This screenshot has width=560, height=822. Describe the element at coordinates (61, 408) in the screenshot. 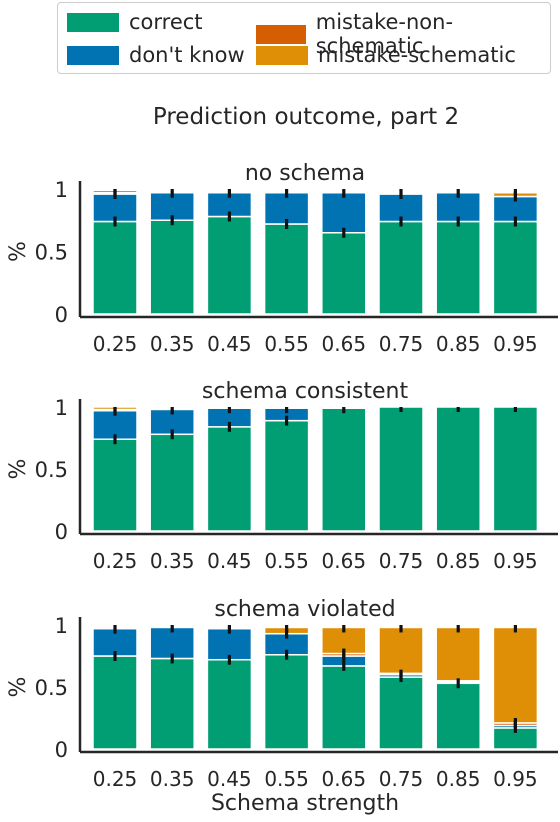

I see `panel2-ytick-2: 1` at that location.